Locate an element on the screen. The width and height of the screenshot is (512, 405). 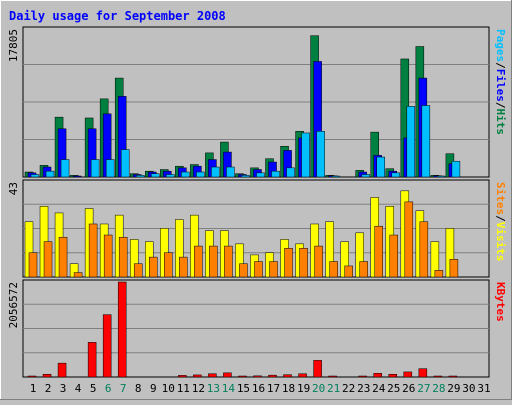
x-tick-label-6: 6 is located at coordinates (108, 388).